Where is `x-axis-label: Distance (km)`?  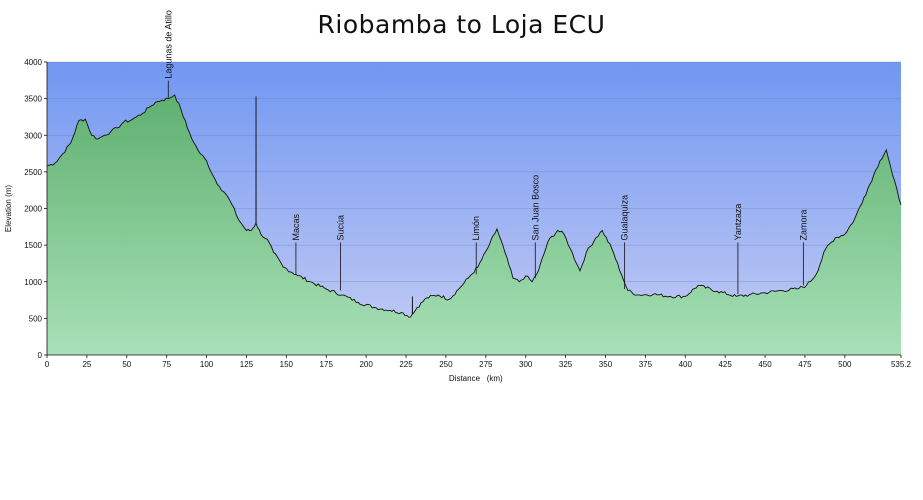
x-axis-label: Distance (km) is located at coordinates (476, 378).